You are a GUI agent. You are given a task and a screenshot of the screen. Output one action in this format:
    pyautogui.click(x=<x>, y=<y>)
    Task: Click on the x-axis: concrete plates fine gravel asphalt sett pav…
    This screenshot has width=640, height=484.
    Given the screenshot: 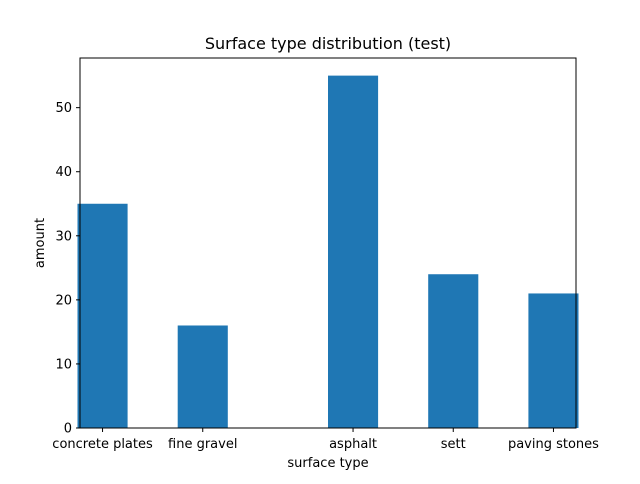 What is the action you would take?
    pyautogui.click(x=325, y=440)
    